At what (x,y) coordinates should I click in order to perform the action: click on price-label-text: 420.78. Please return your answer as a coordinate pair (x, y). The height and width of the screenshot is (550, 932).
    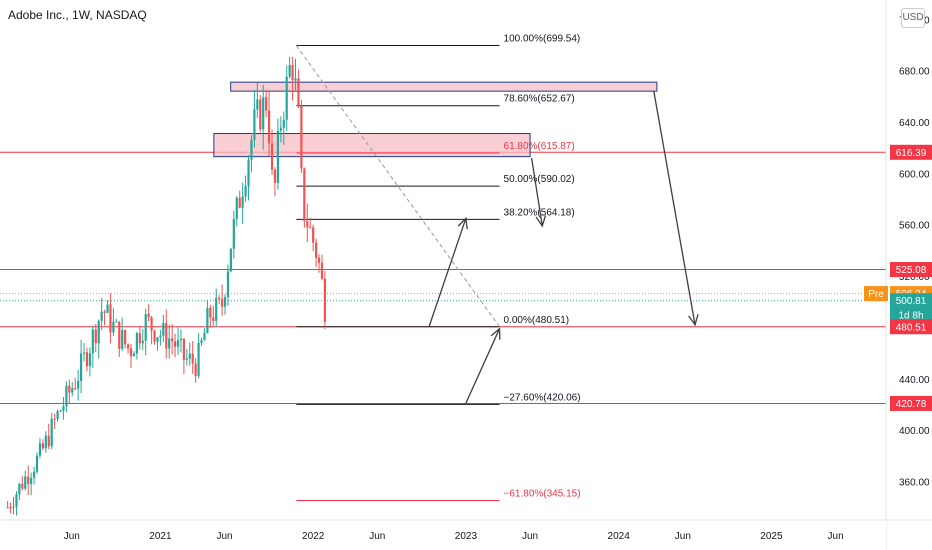
    Looking at the image, I should click on (911, 404).